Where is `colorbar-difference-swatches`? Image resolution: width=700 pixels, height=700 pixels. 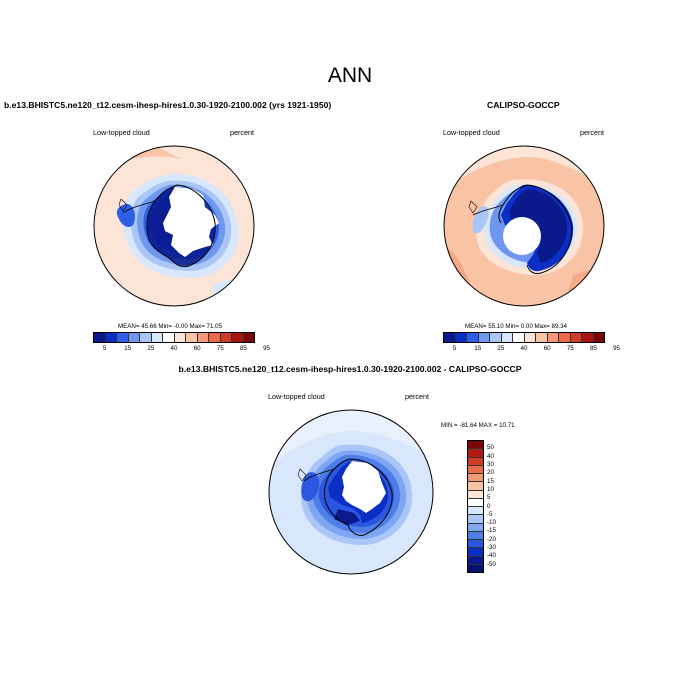 colorbar-difference-swatches is located at coordinates (475, 506).